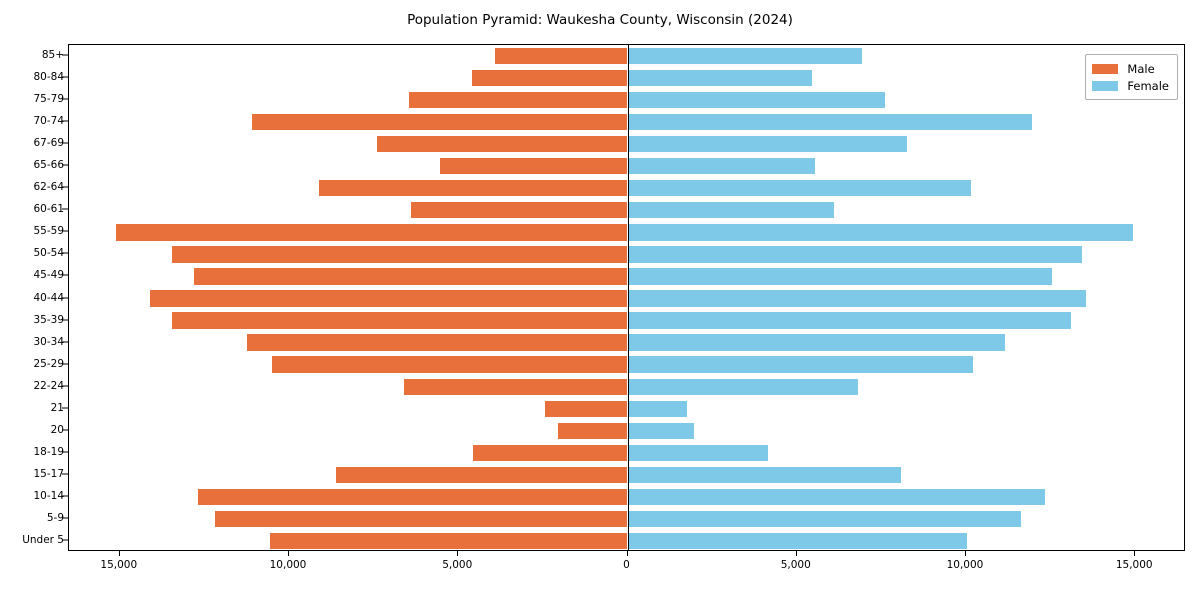 The image size is (1200, 600). Describe the element at coordinates (48, 121) in the screenshot. I see `y-axis-tick-label: 70-74` at that location.